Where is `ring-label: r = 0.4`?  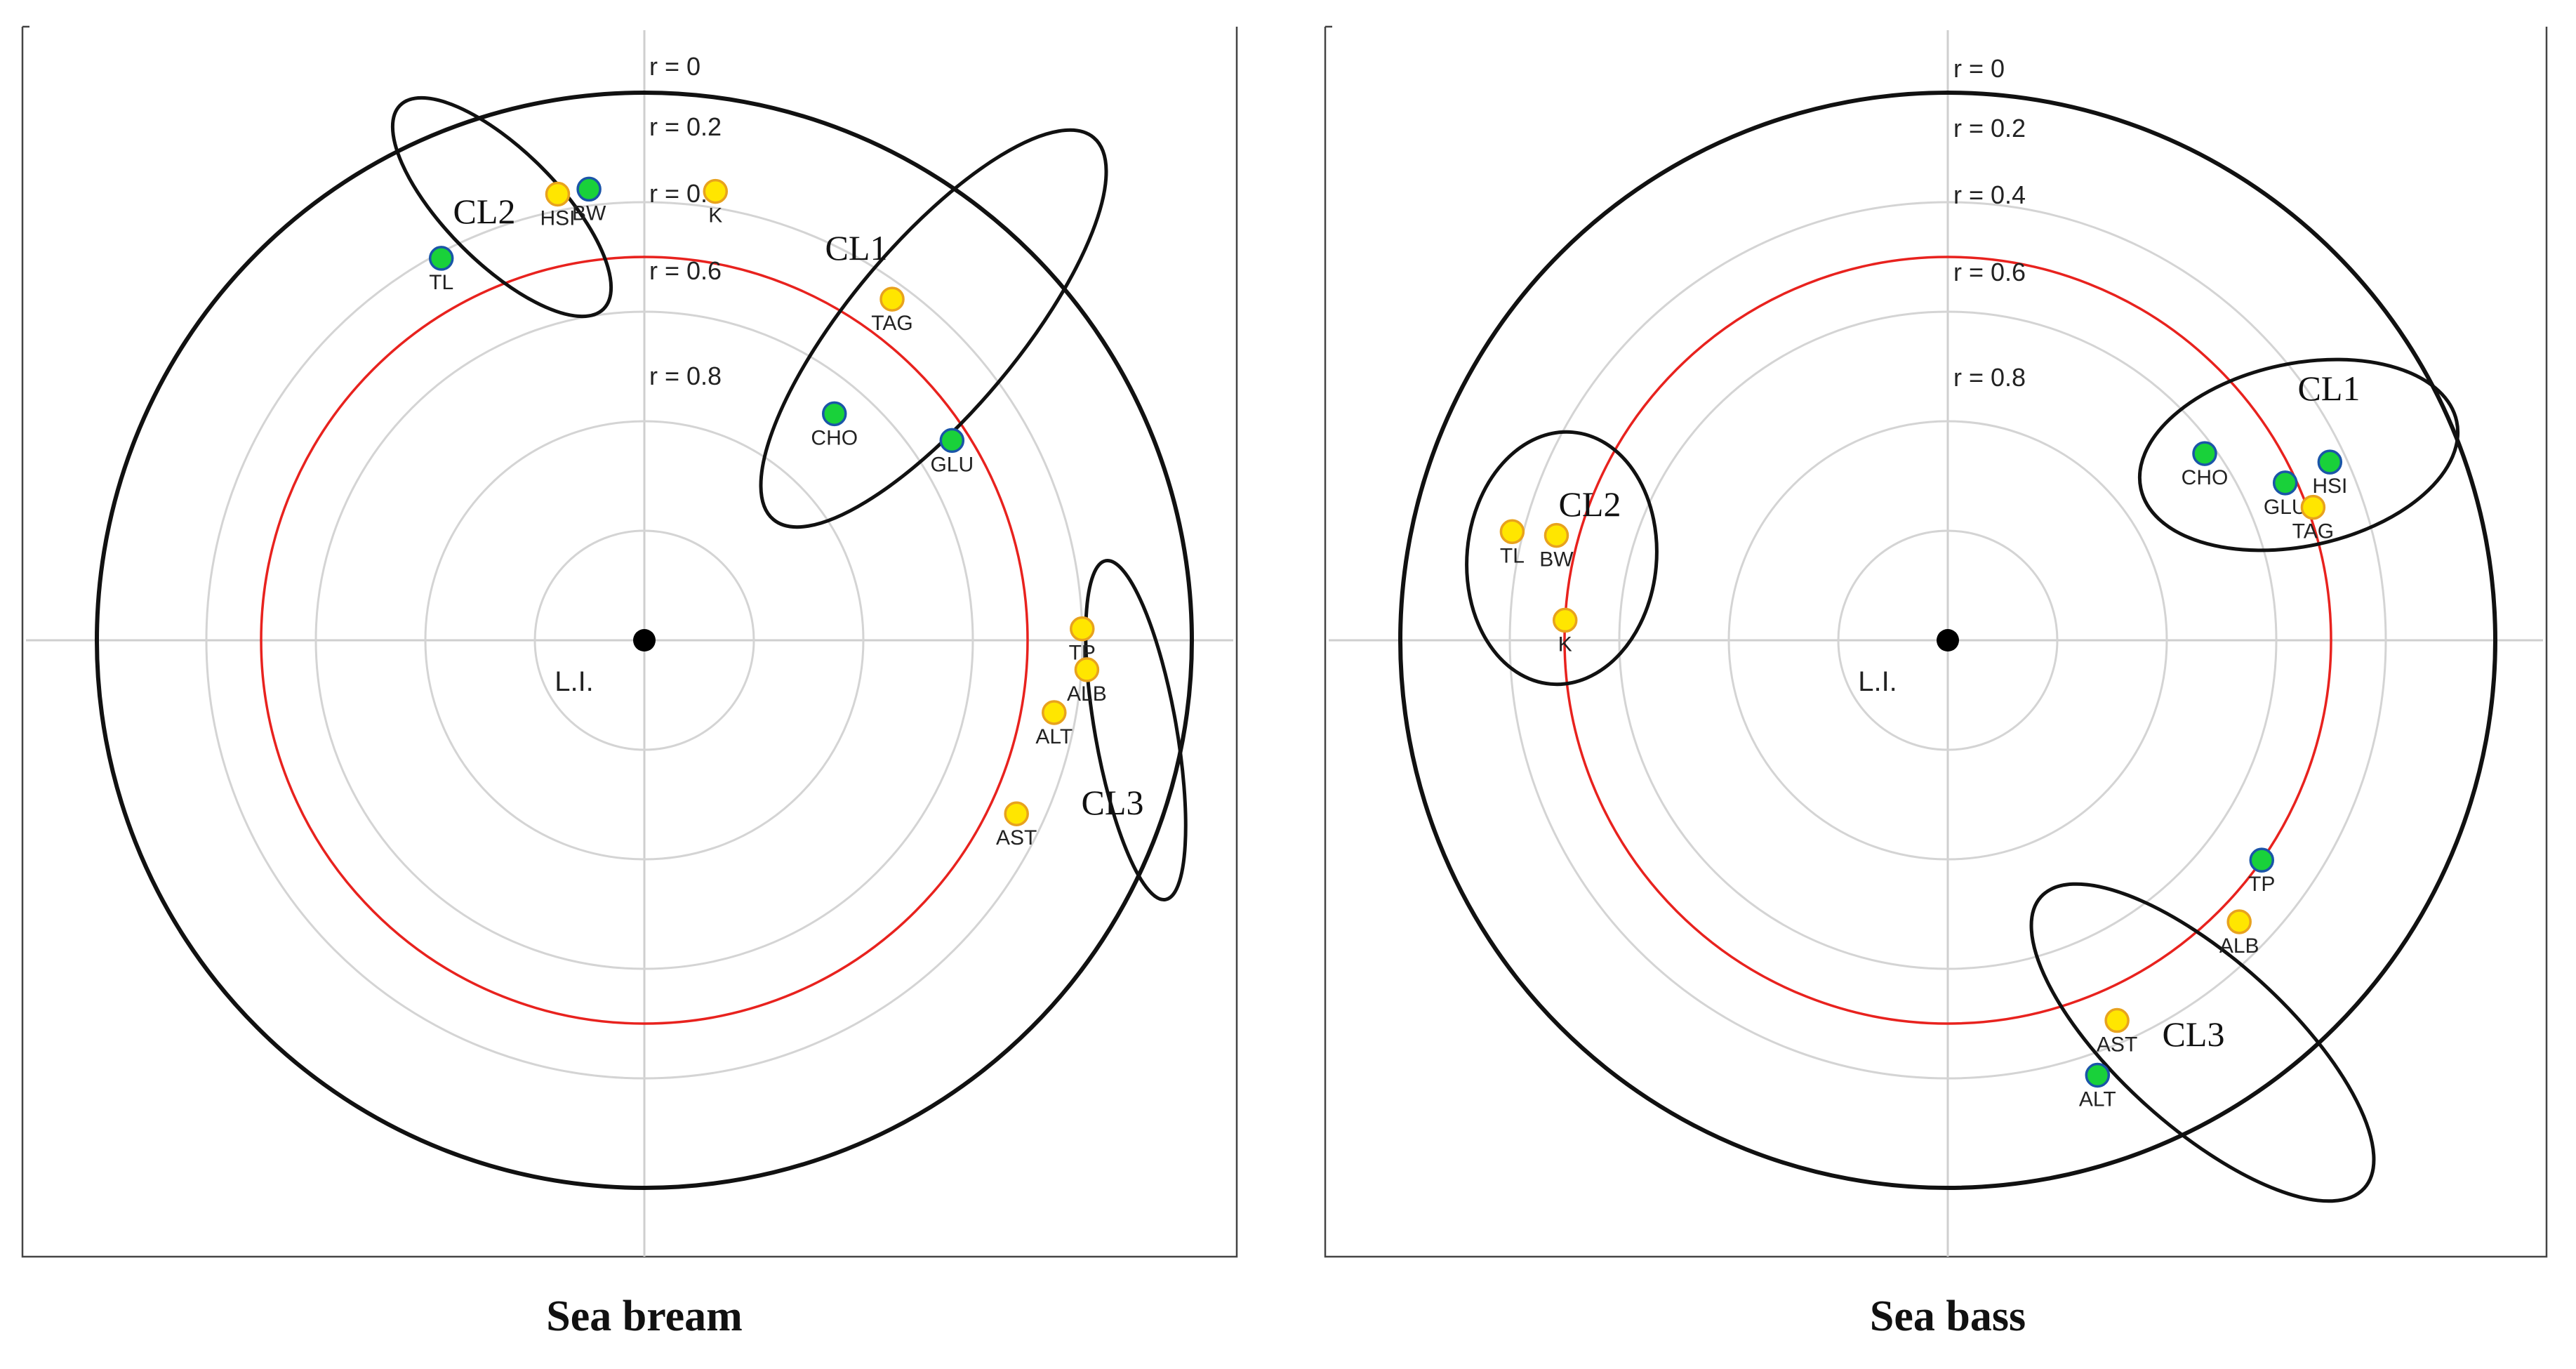
ring-label: r = 0.4 is located at coordinates (1990, 195).